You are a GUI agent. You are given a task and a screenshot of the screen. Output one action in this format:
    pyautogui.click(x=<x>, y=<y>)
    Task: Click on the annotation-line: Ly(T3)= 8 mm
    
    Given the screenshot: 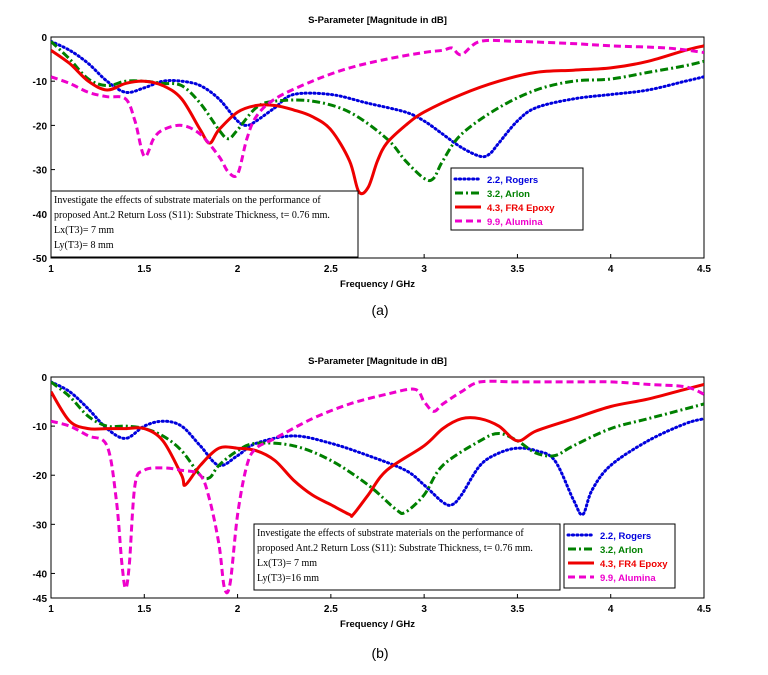 What is the action you would take?
    pyautogui.click(x=84, y=245)
    